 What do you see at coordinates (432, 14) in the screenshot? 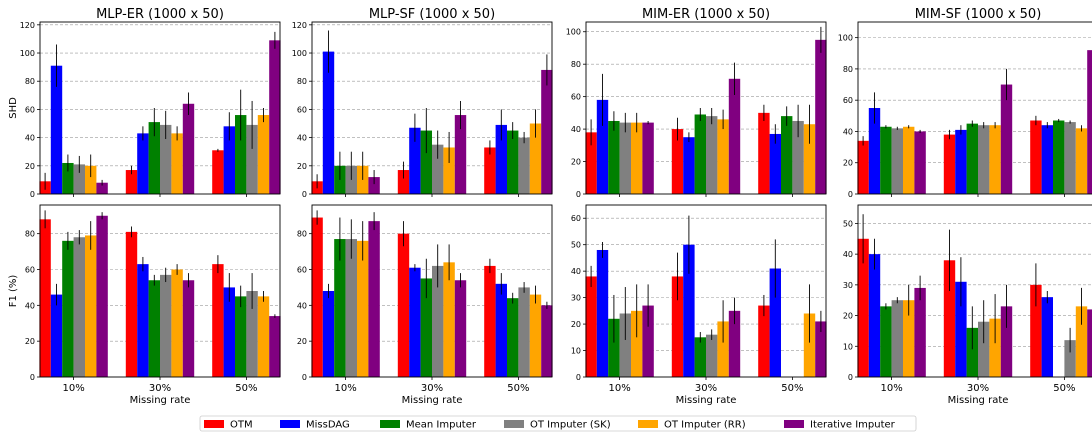
I see `panel-title: MLP-SF (1000 x 50)` at bounding box center [432, 14].